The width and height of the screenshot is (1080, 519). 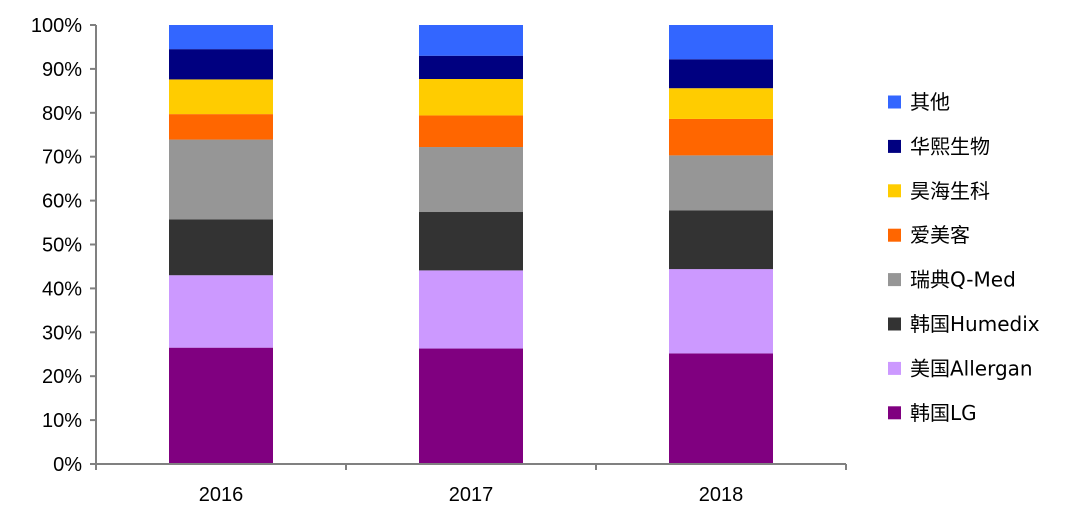 I want to click on y-tick-label: 90%, so click(x=62, y=70).